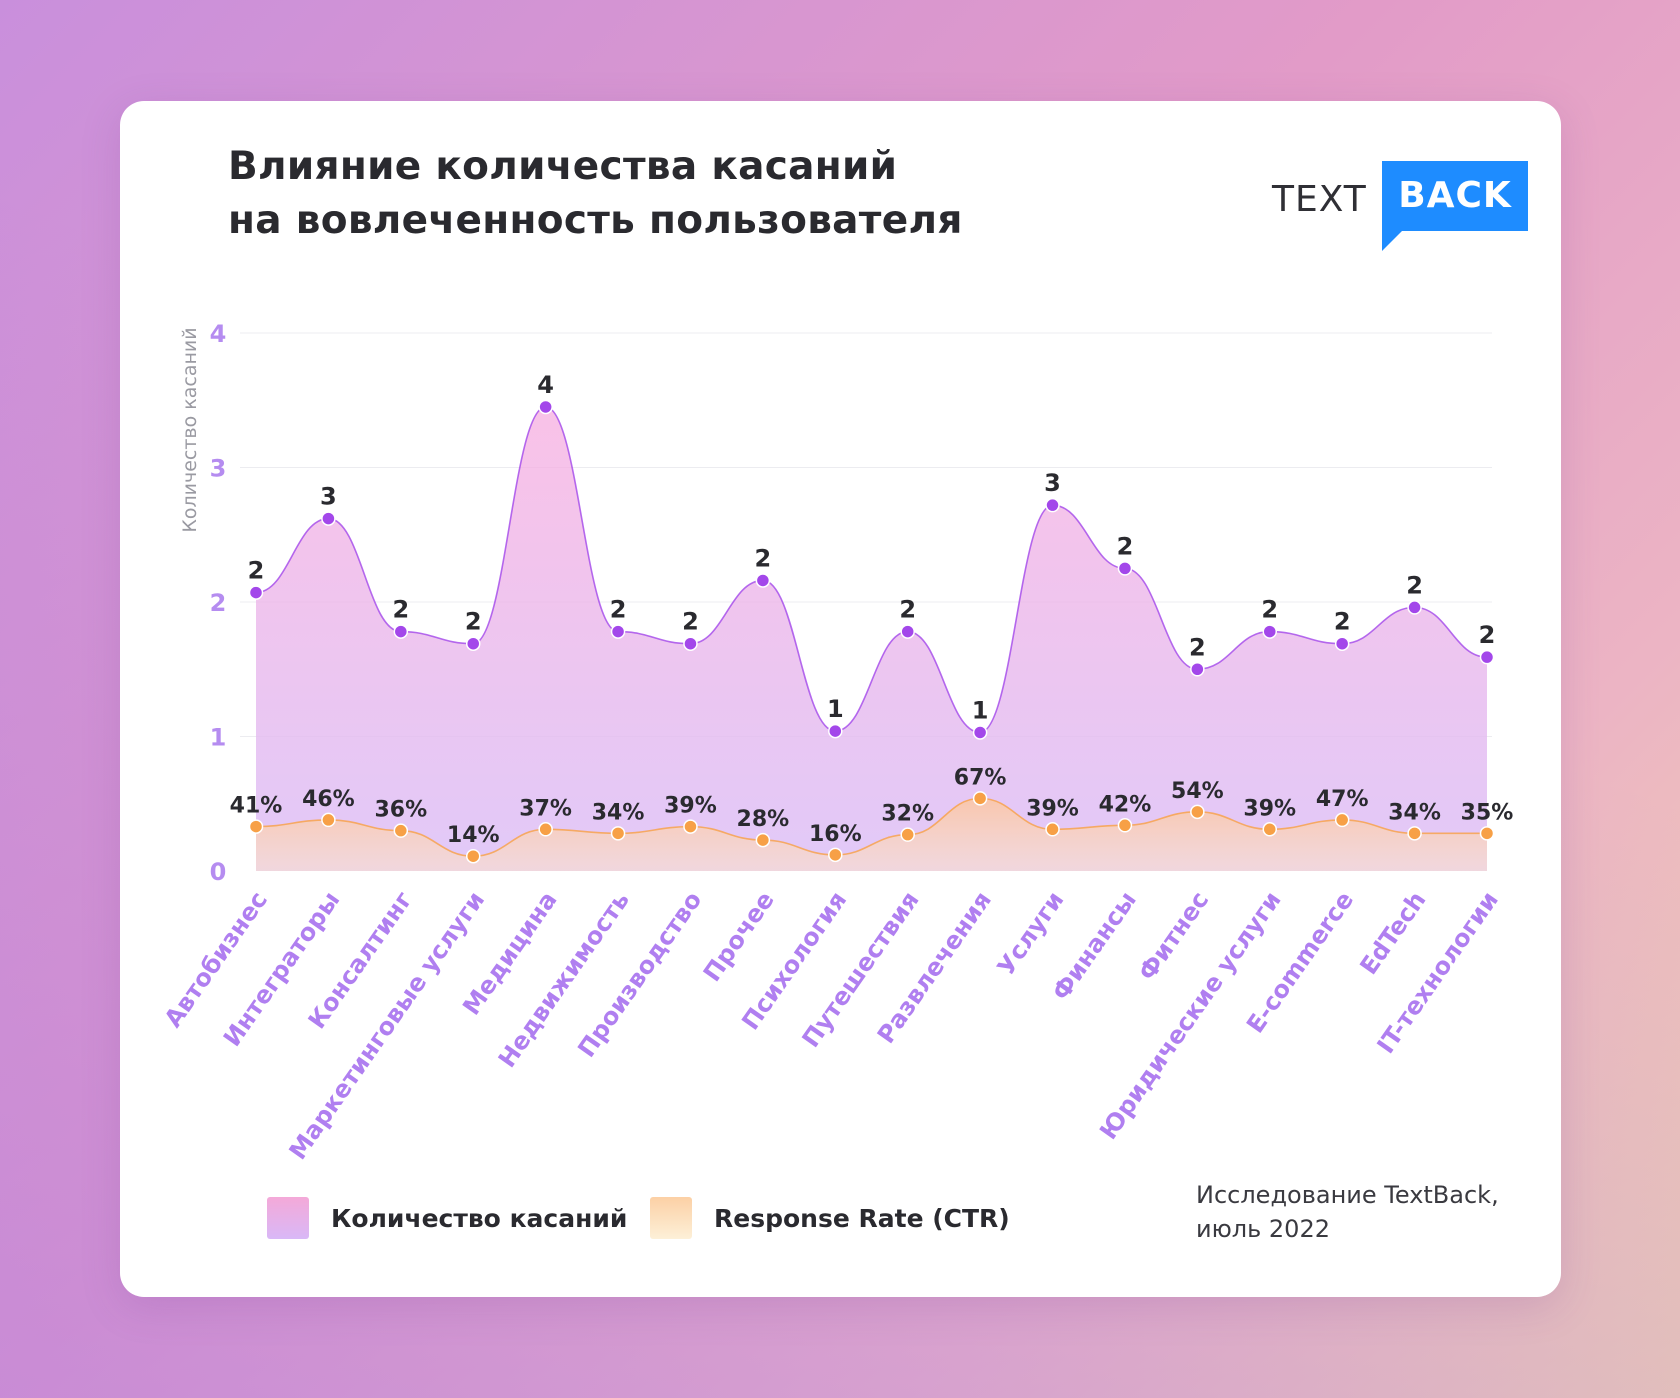 This screenshot has height=1398, width=1680. What do you see at coordinates (218, 334) in the screenshot?
I see `y-tick-label: 4` at bounding box center [218, 334].